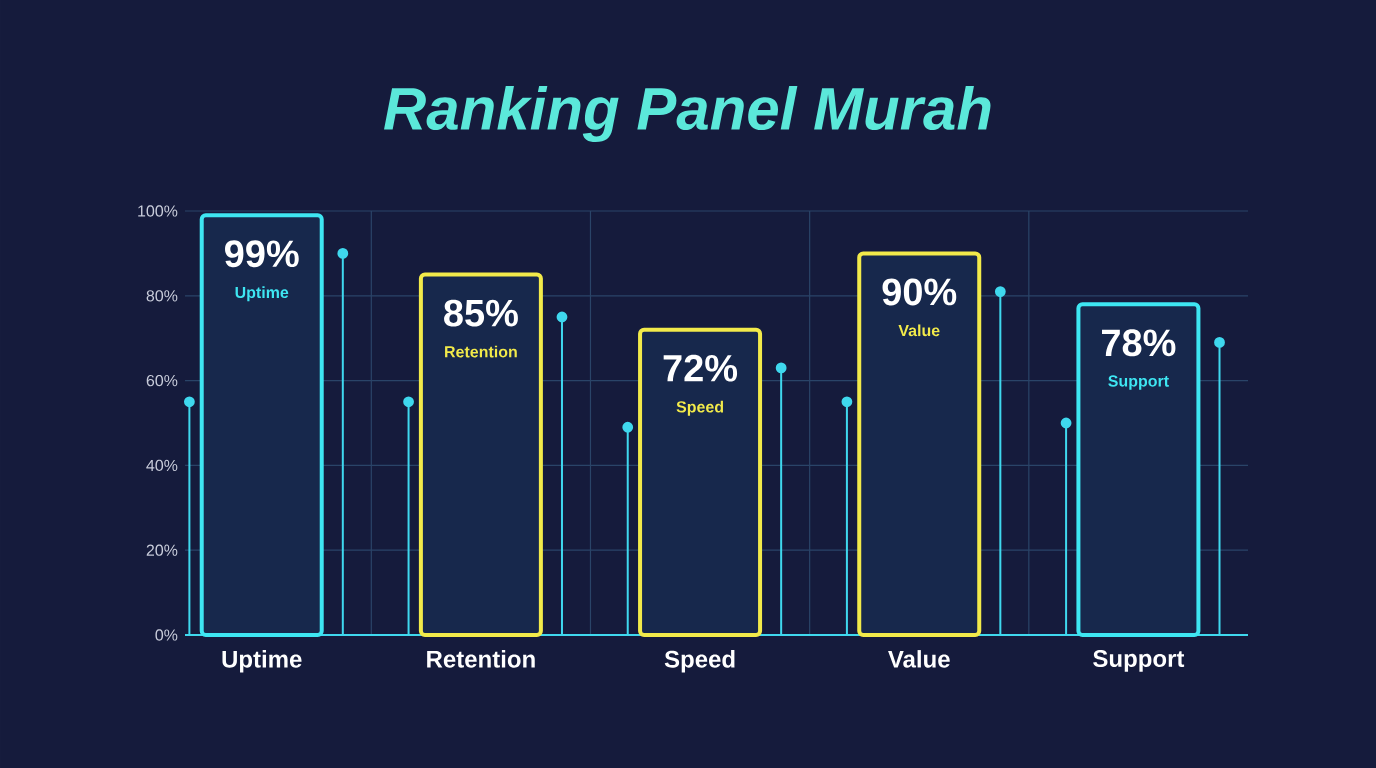 The height and width of the screenshot is (768, 1376). I want to click on data-label: 85%, so click(481, 313).